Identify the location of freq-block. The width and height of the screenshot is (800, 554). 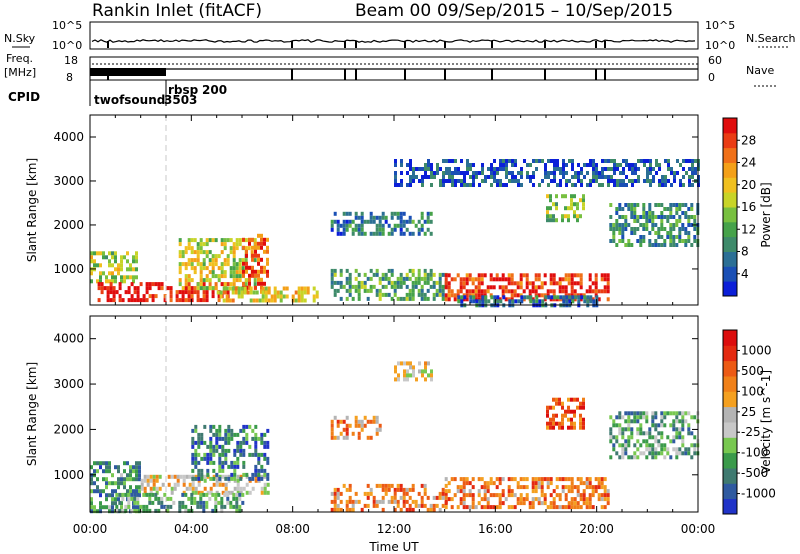
(128, 72).